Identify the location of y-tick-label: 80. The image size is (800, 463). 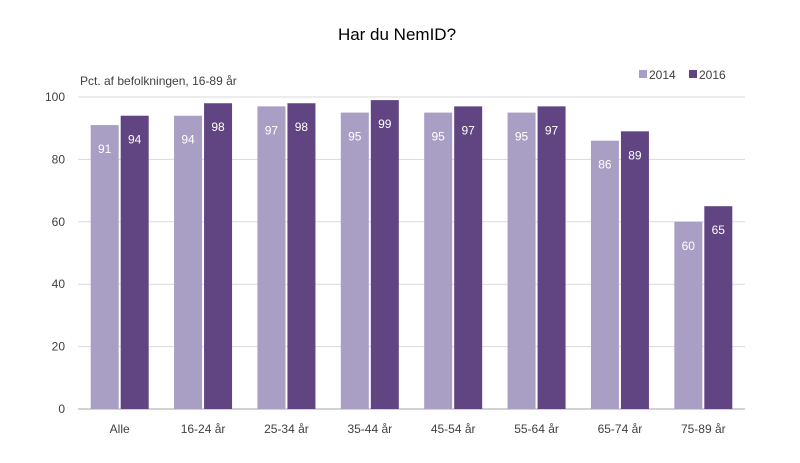
(59, 159).